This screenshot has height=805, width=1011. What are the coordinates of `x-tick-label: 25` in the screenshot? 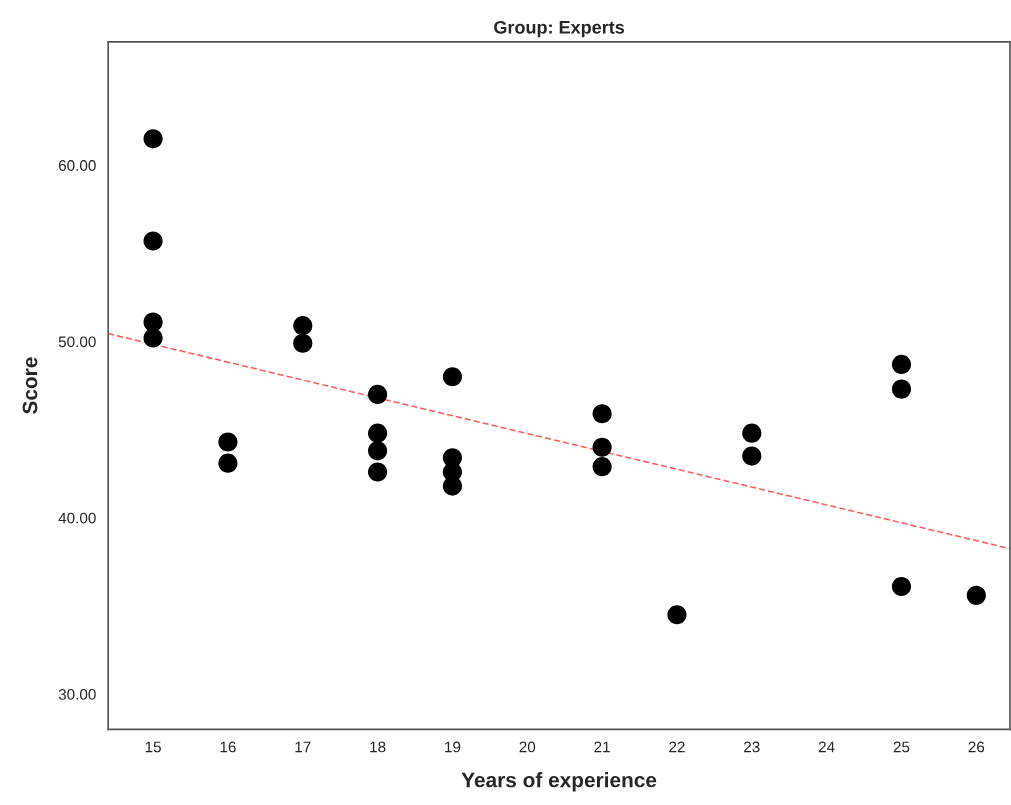 It's located at (901, 747).